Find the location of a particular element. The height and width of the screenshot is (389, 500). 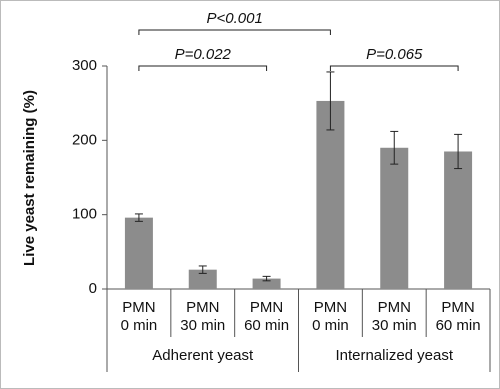

group-label: Adherent yeast is located at coordinates (203, 355).